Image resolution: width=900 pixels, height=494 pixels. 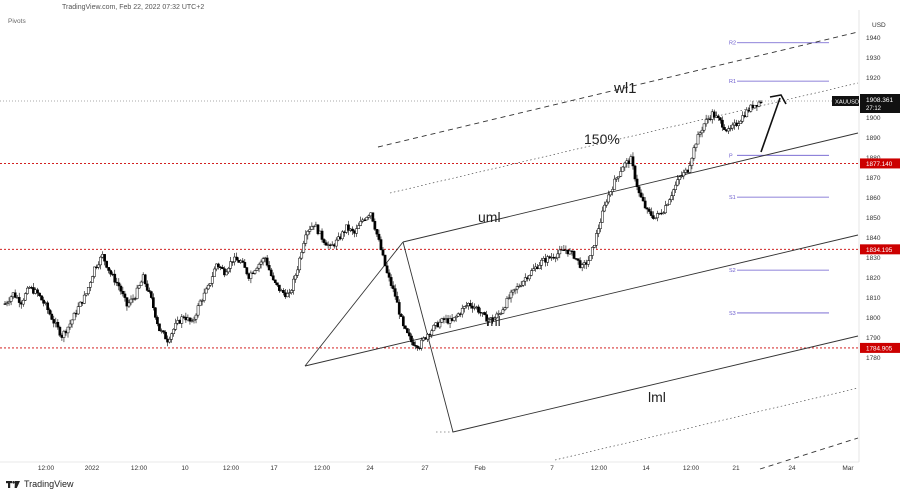 I want to click on price-tick-label: 1820, so click(x=873, y=278).